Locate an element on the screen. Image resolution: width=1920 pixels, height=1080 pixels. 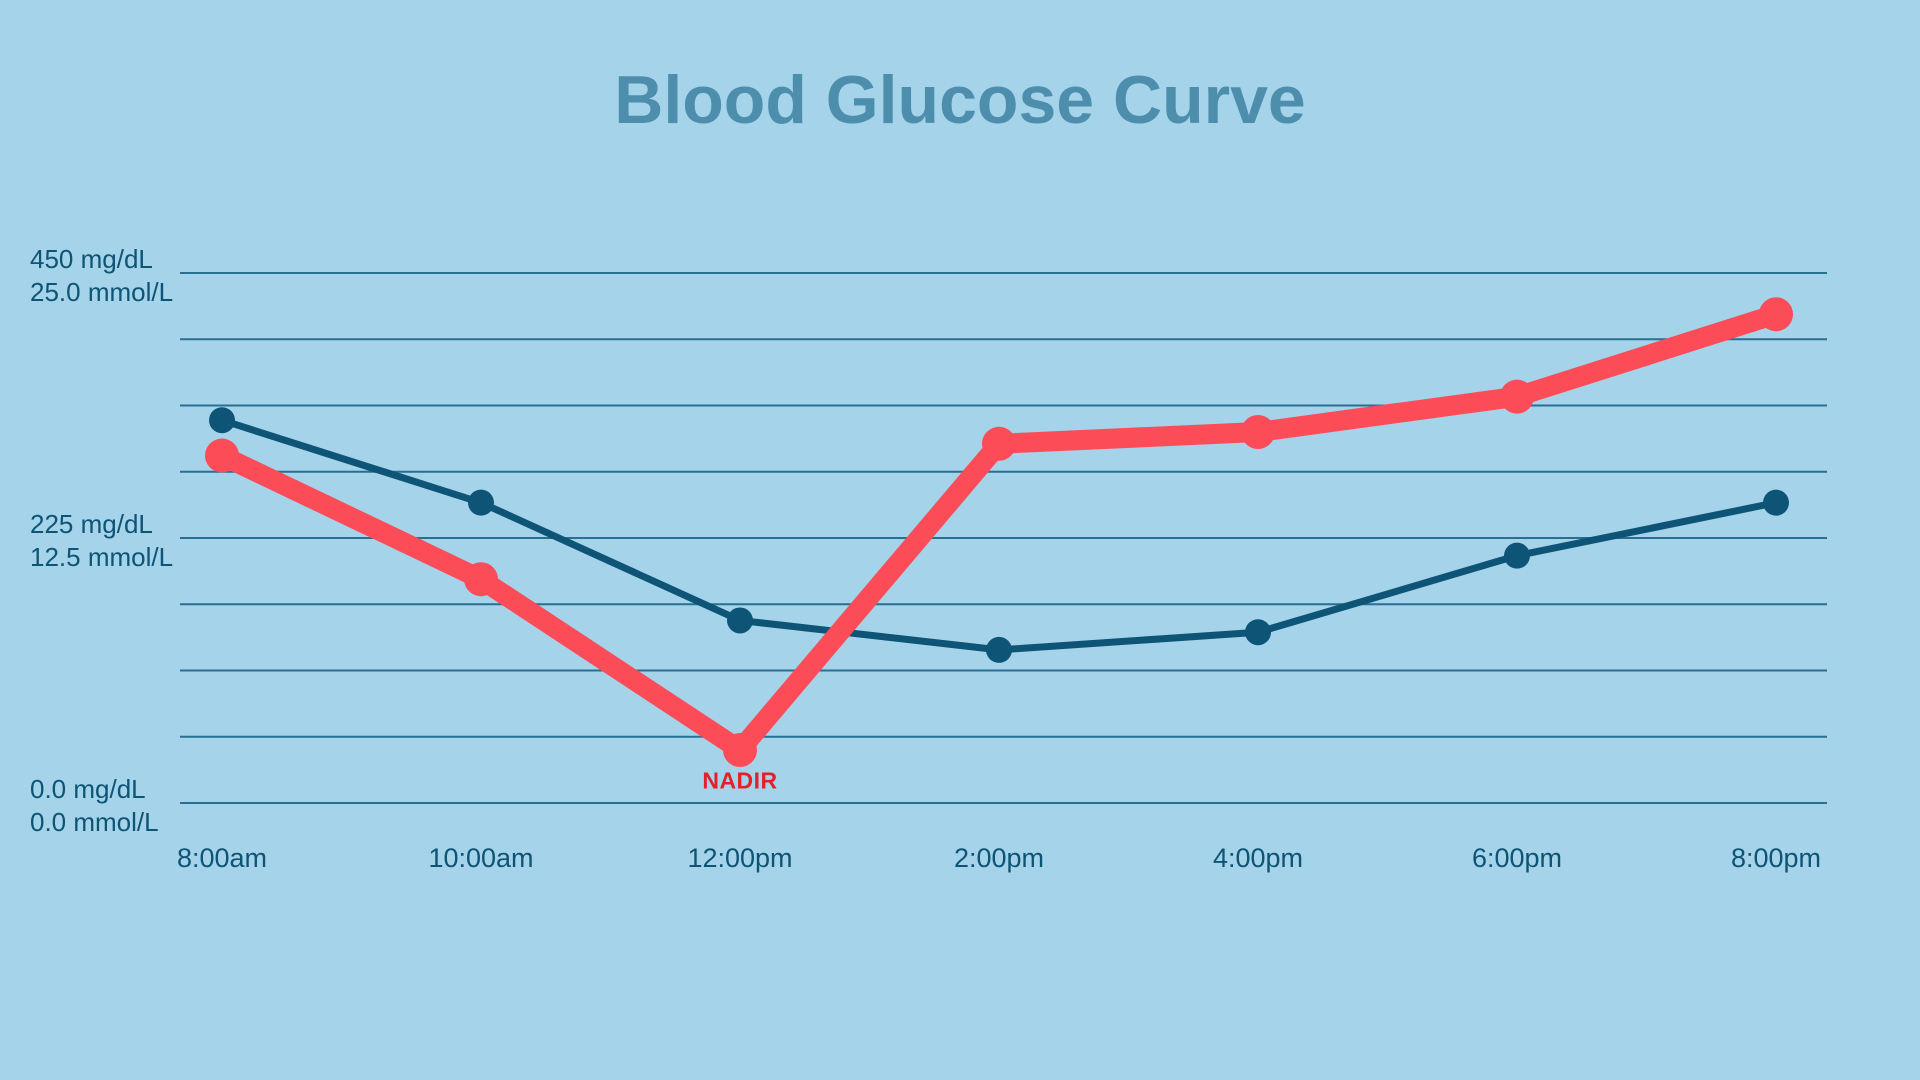
y-axis-label-mgdl: 0.0 mg/dL is located at coordinates (88, 789).